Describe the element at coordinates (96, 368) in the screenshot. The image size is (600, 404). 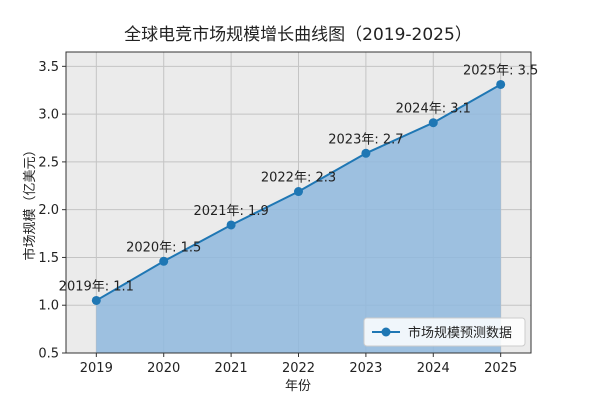
I see `x-tick-label-2019: 2019` at that location.